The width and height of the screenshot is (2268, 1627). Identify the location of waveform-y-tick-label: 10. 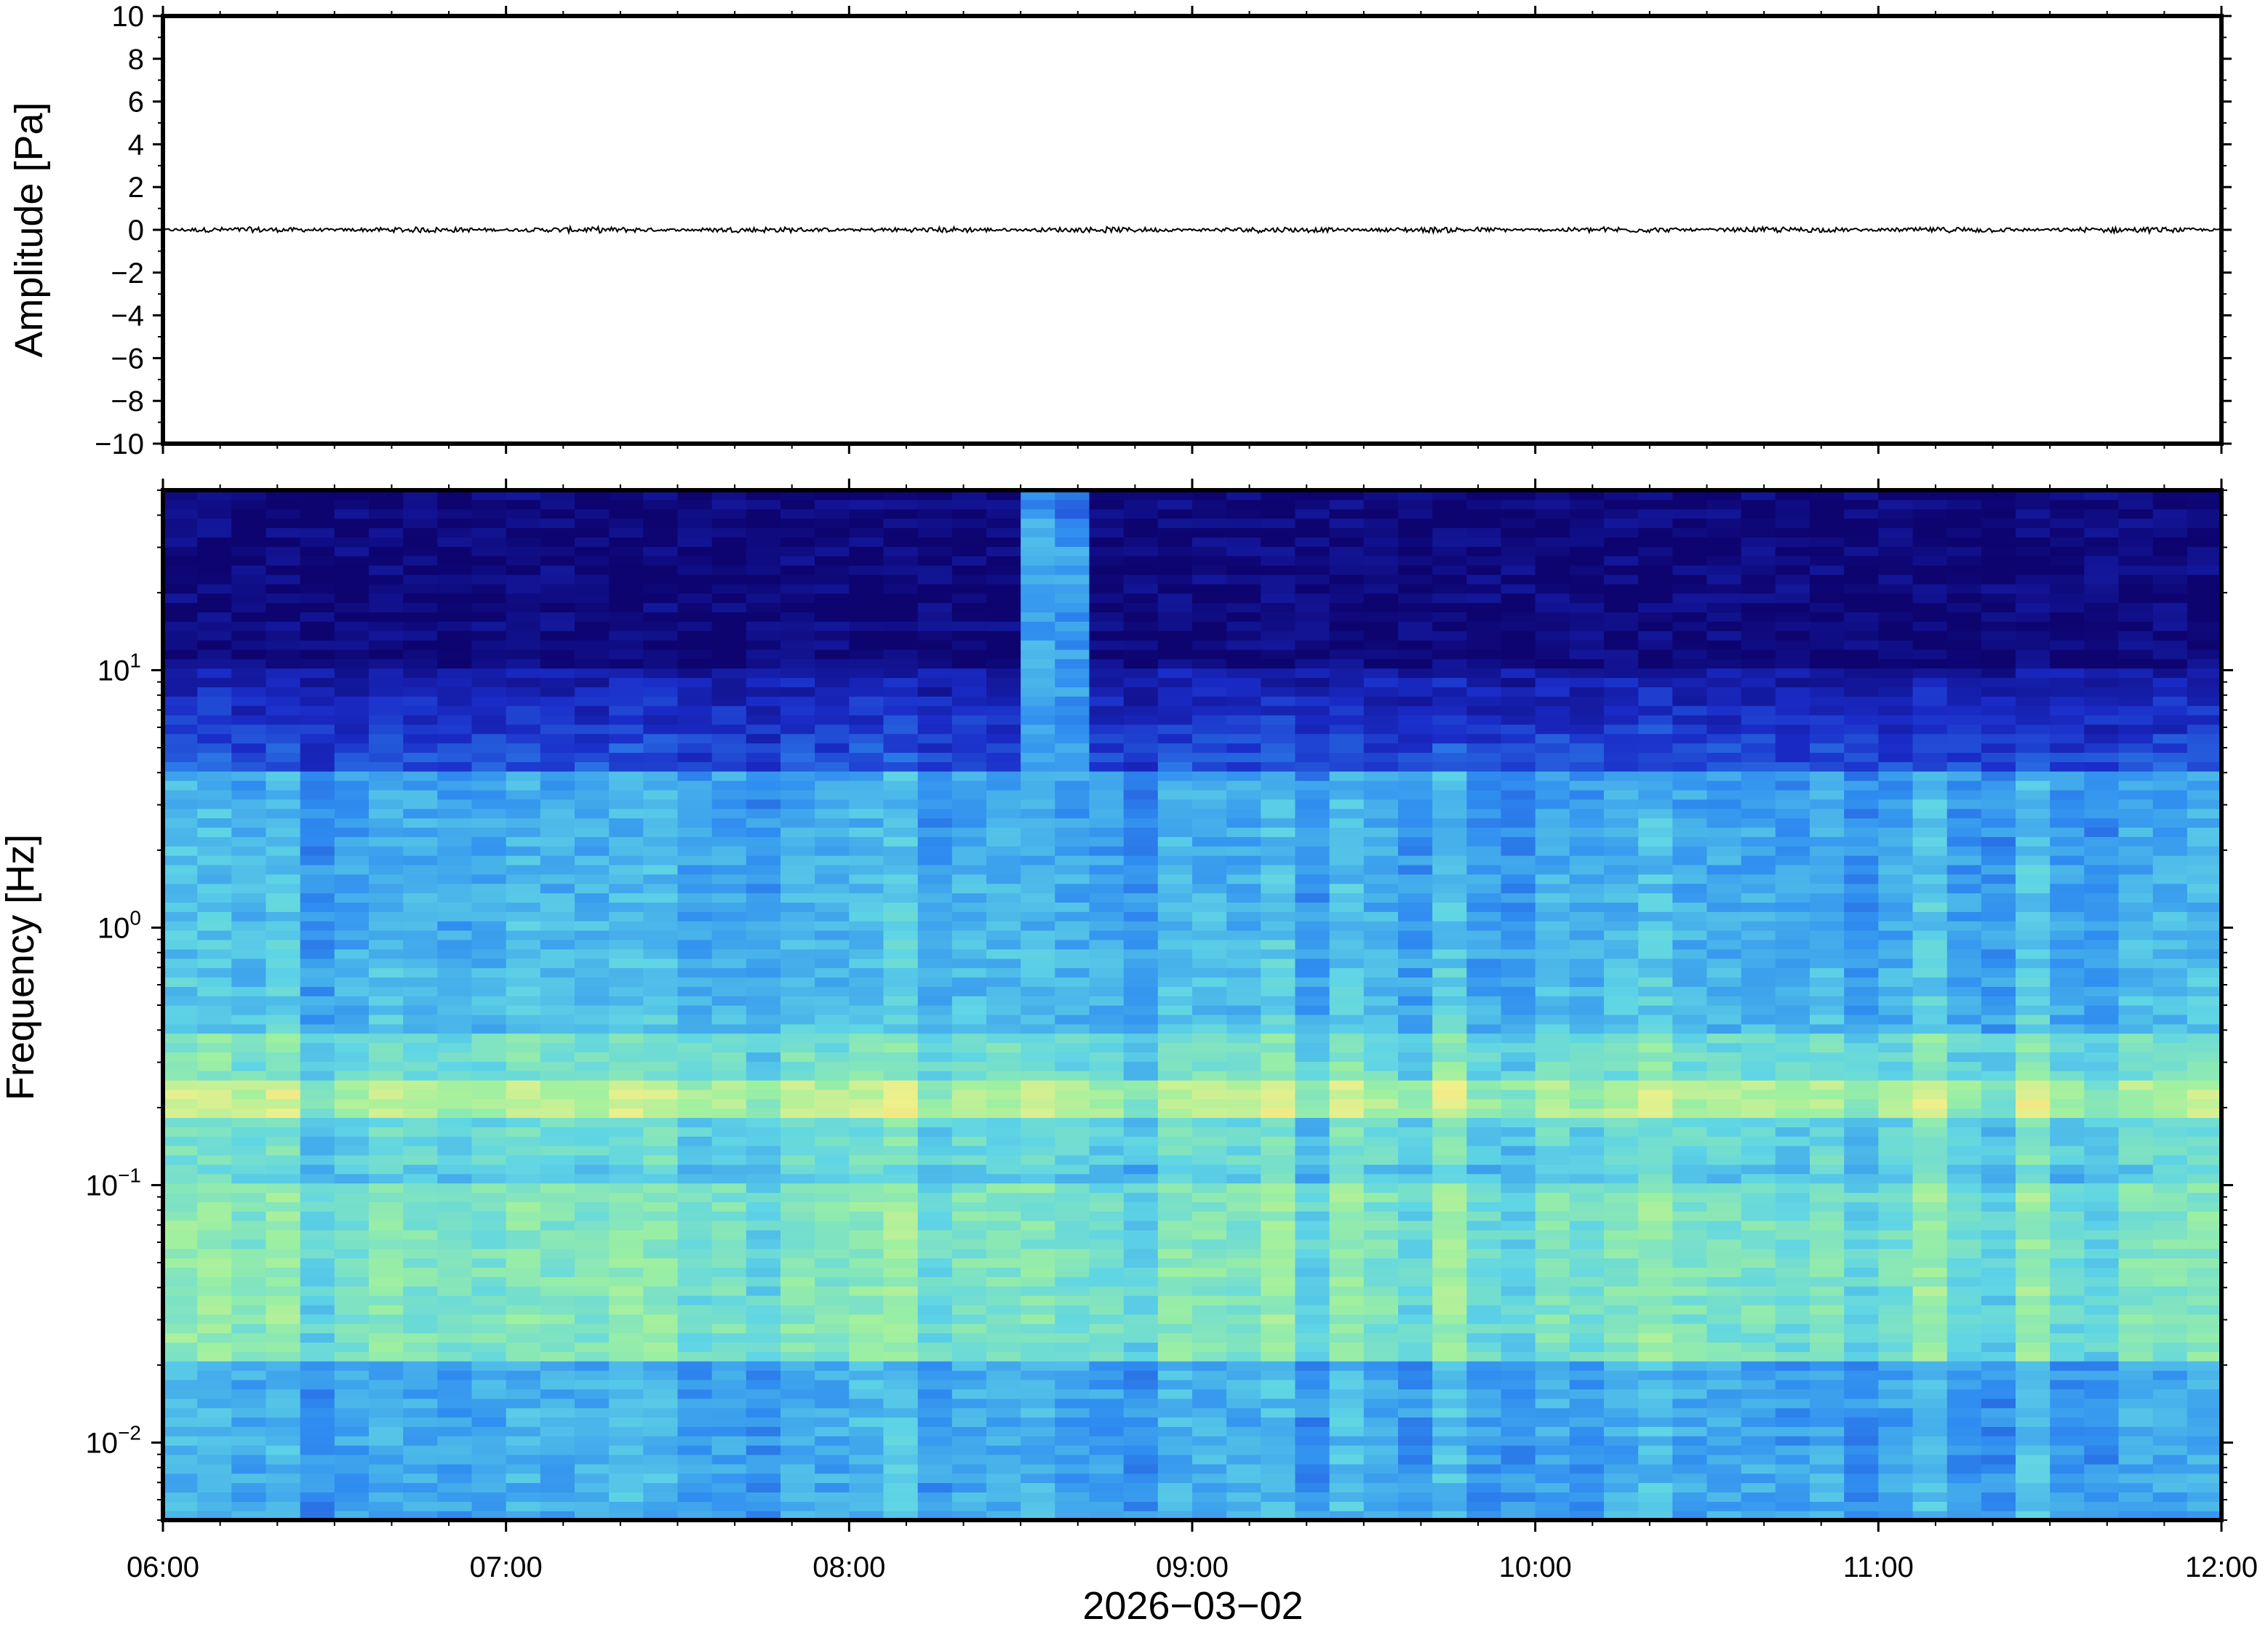
(128, 17).